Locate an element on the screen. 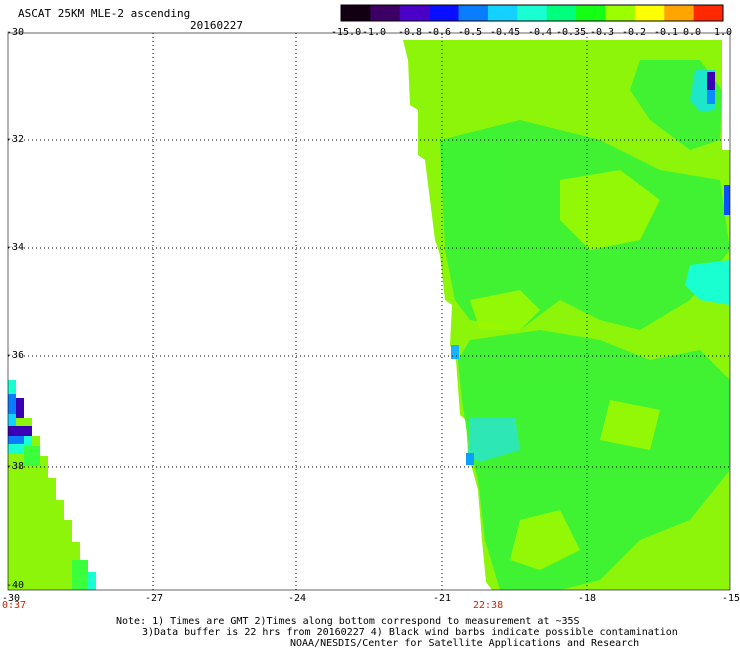 This screenshot has height=650, width=740. colorbar-frame is located at coordinates (532, 13).